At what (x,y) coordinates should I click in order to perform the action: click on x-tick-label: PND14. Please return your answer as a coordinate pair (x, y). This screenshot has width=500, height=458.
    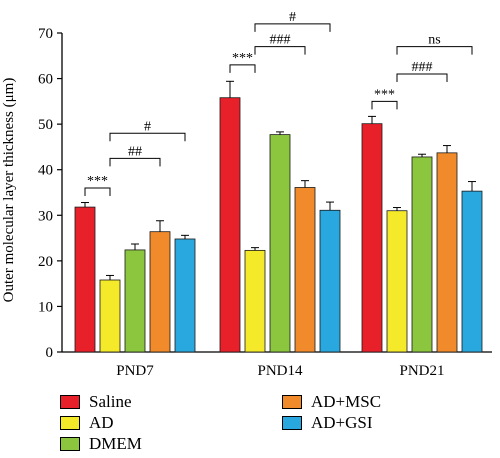
    Looking at the image, I should click on (280, 371).